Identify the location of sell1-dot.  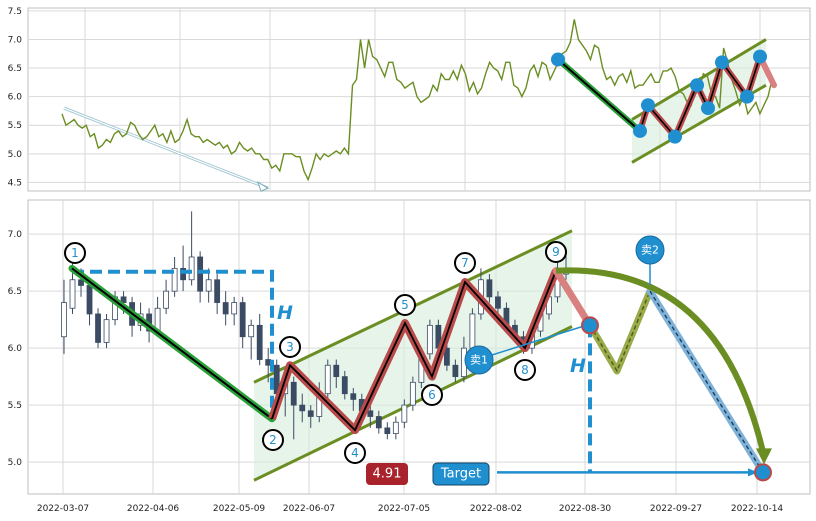
(590, 325).